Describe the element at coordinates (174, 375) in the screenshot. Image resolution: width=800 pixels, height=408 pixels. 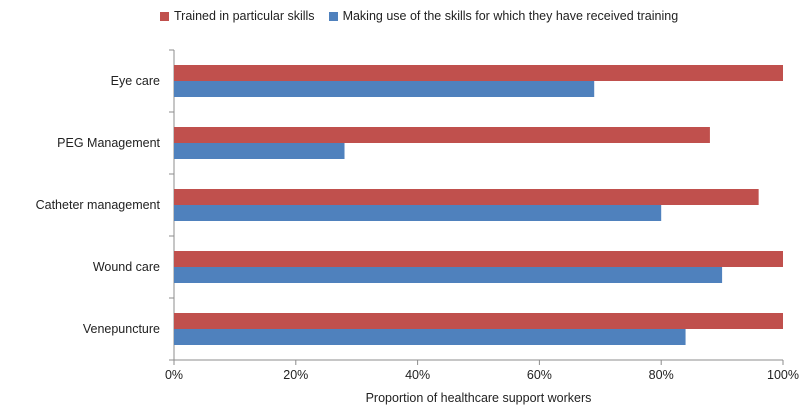
I see `x-tick-label: 0%` at that location.